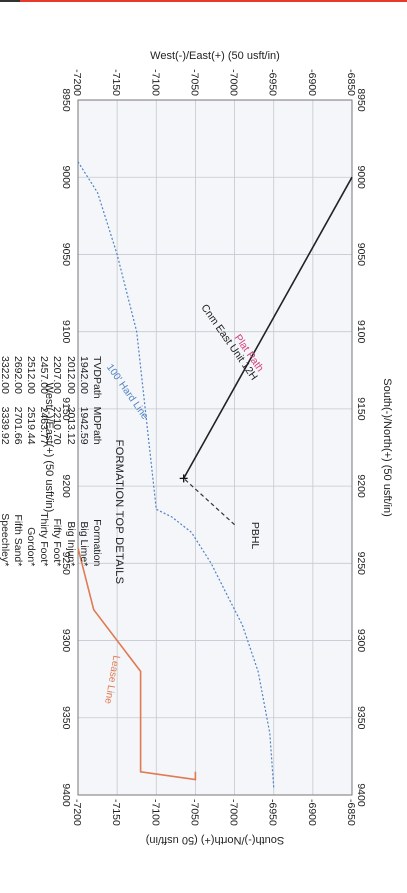  I want to click on tick-label-left: -6950, so click(273, 82).